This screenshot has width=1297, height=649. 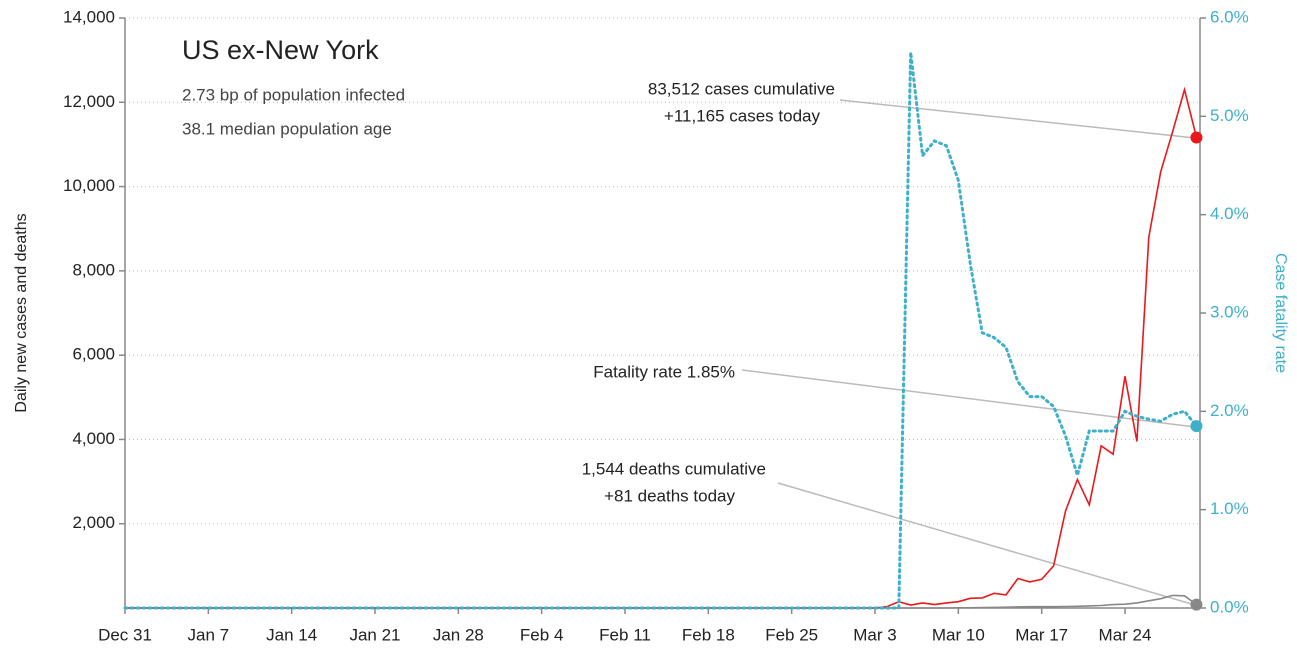 What do you see at coordinates (1280, 313) in the screenshot?
I see `y2-axis-label: Case fatality rate` at bounding box center [1280, 313].